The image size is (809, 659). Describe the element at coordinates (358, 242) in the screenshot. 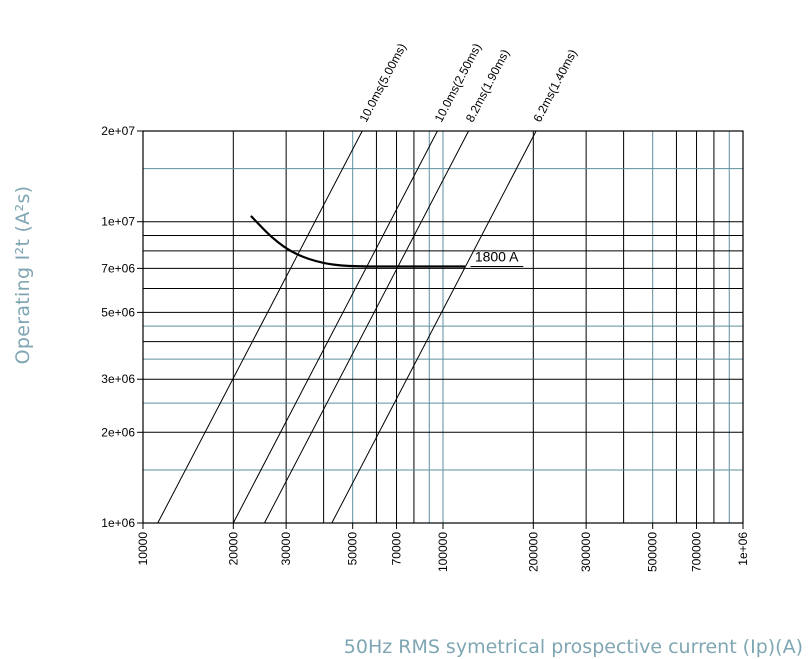

I see `series-curve-1800a` at that location.